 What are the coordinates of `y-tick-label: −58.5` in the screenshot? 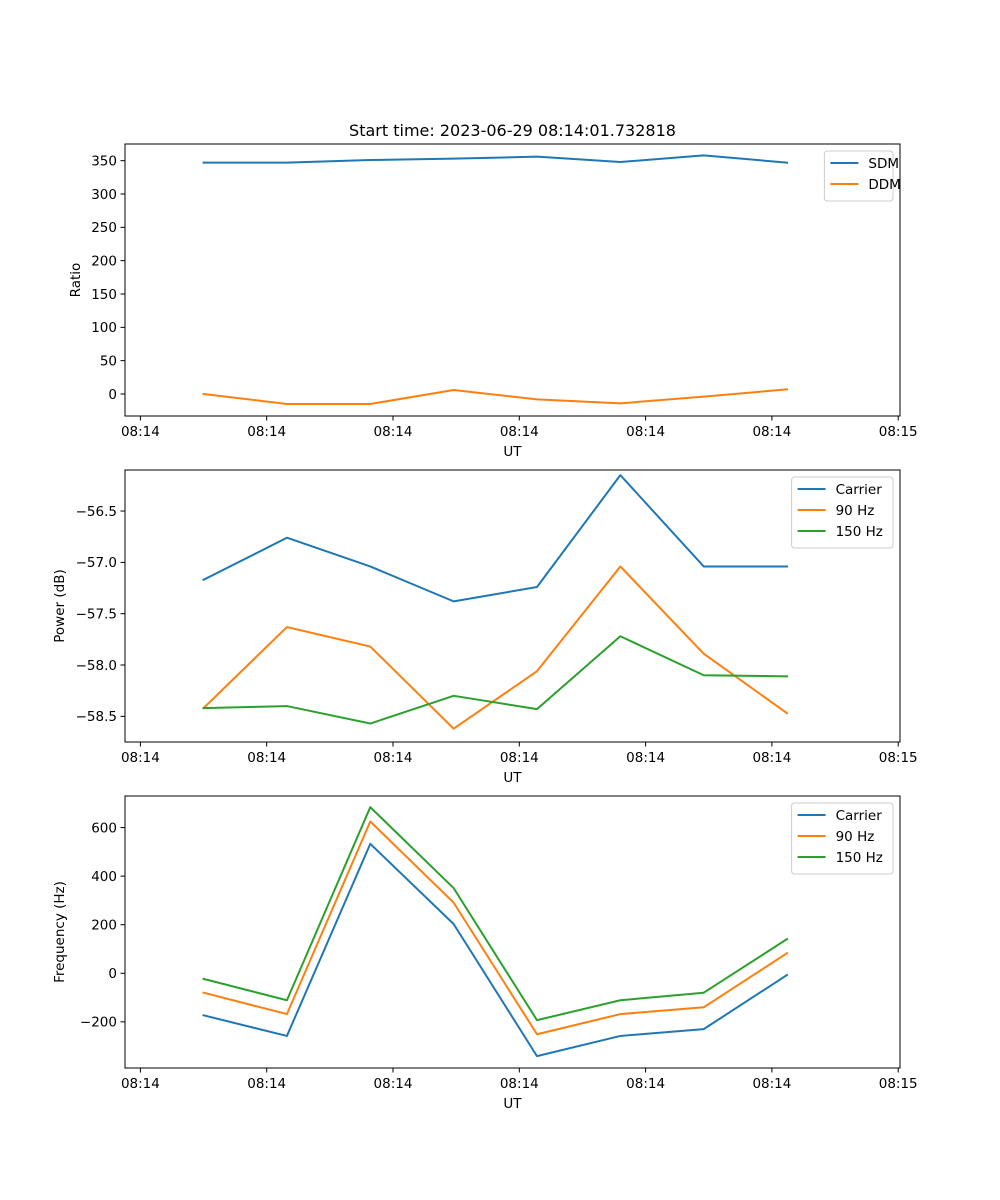 It's located at (96, 717).